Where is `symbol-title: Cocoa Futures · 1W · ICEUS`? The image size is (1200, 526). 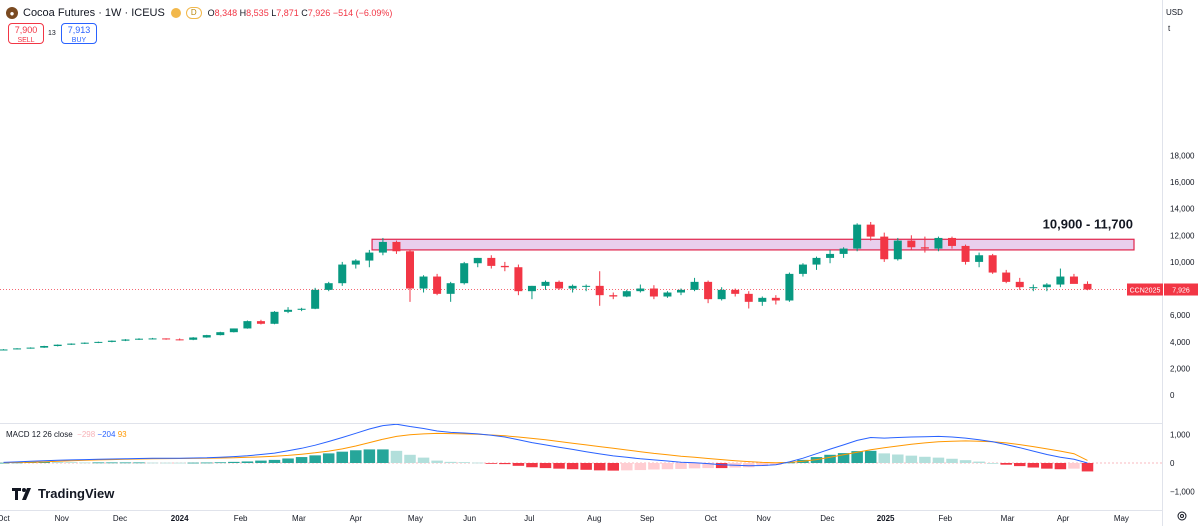 symbol-title: Cocoa Futures · 1W · ICEUS is located at coordinates (94, 13).